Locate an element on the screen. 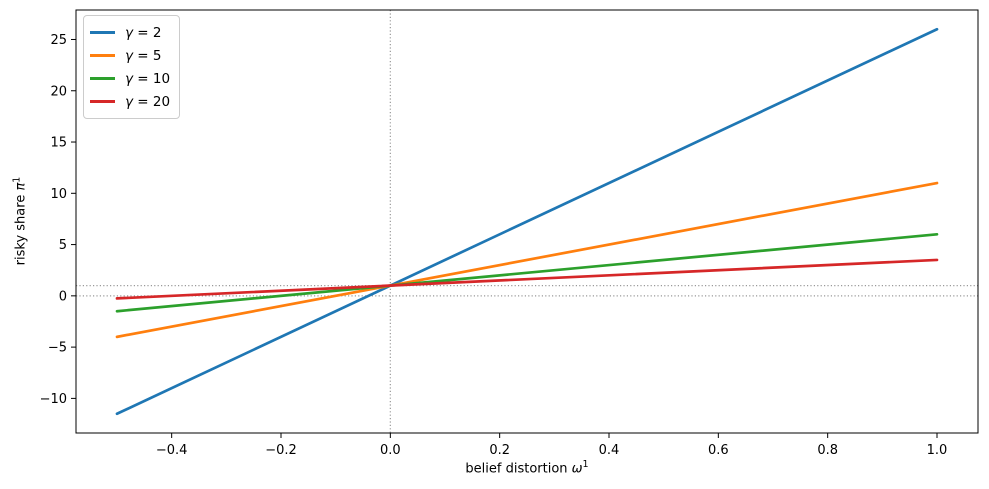 The image size is (989, 489). x-tick-label: 0.6 is located at coordinates (718, 450).